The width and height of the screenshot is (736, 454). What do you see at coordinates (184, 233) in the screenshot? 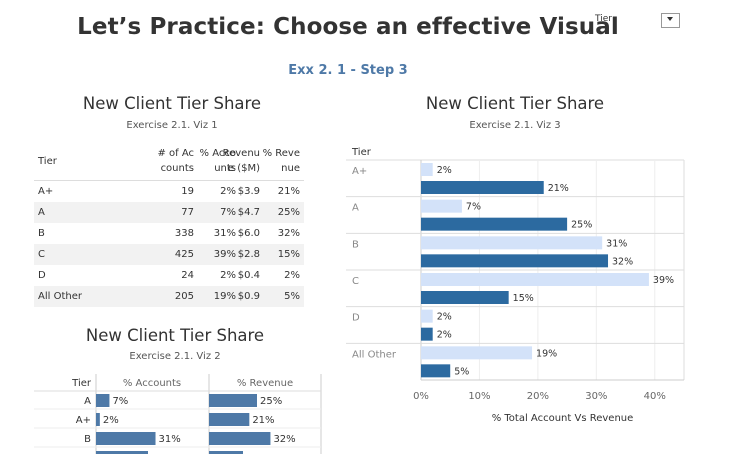
I see `cell-accounts: 338` at bounding box center [184, 233].